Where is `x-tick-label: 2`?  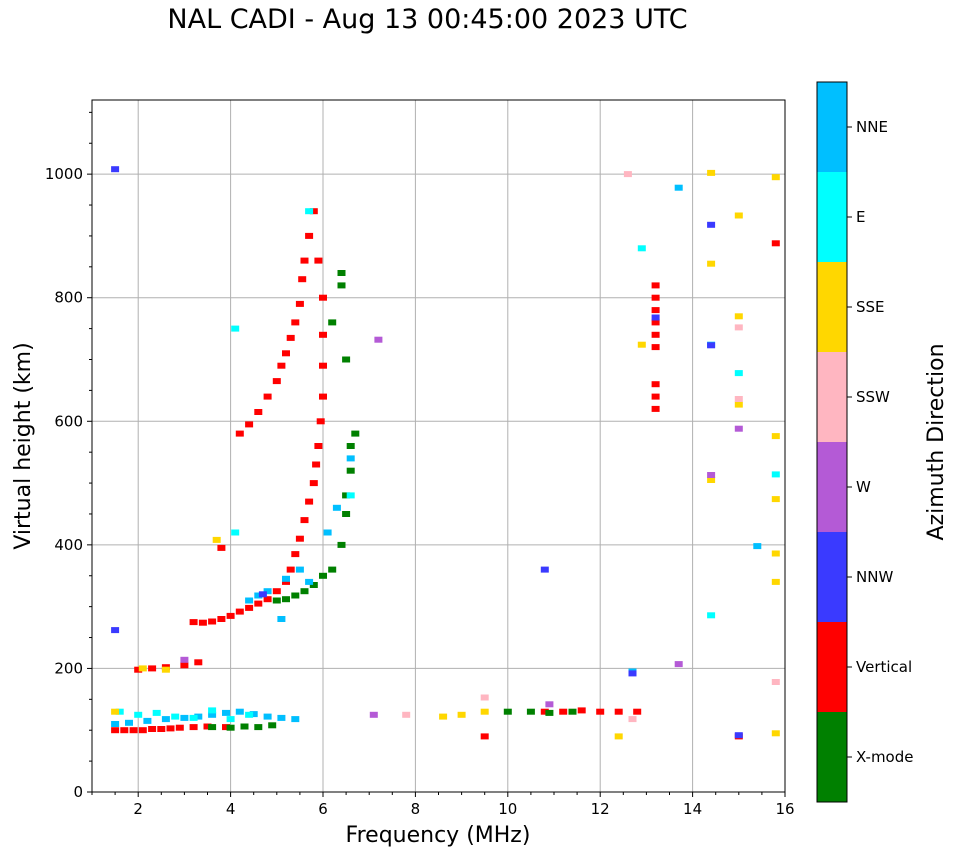 x-tick-label: 2 is located at coordinates (138, 809).